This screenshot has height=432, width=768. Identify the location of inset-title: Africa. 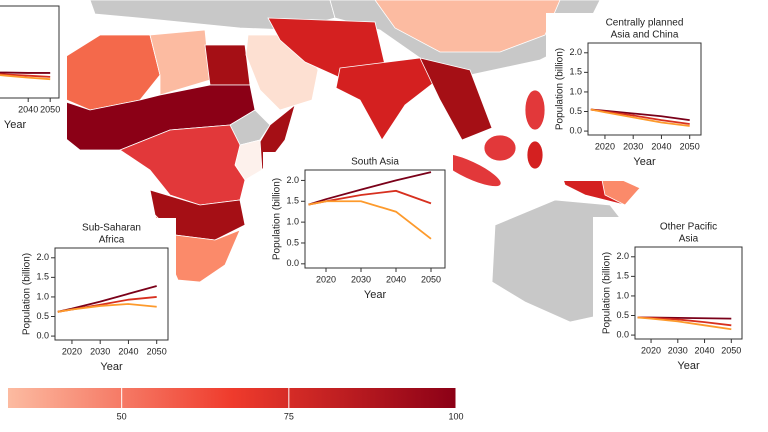
(112, 240).